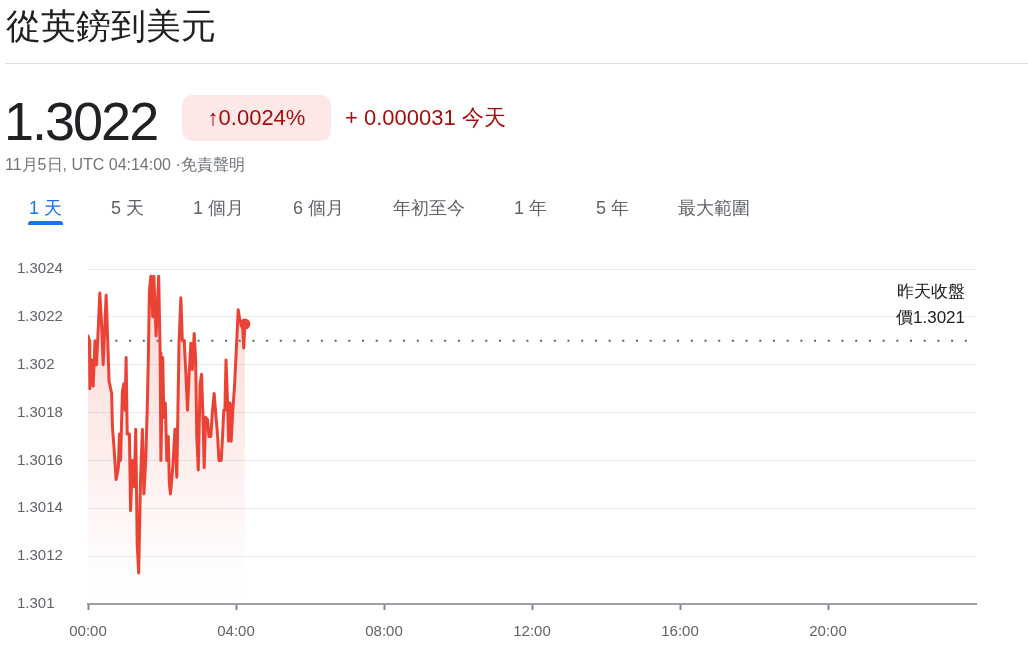 This screenshot has height=648, width=1028. Describe the element at coordinates (425, 118) in the screenshot. I see `text: + 0.000031 今天` at that location.